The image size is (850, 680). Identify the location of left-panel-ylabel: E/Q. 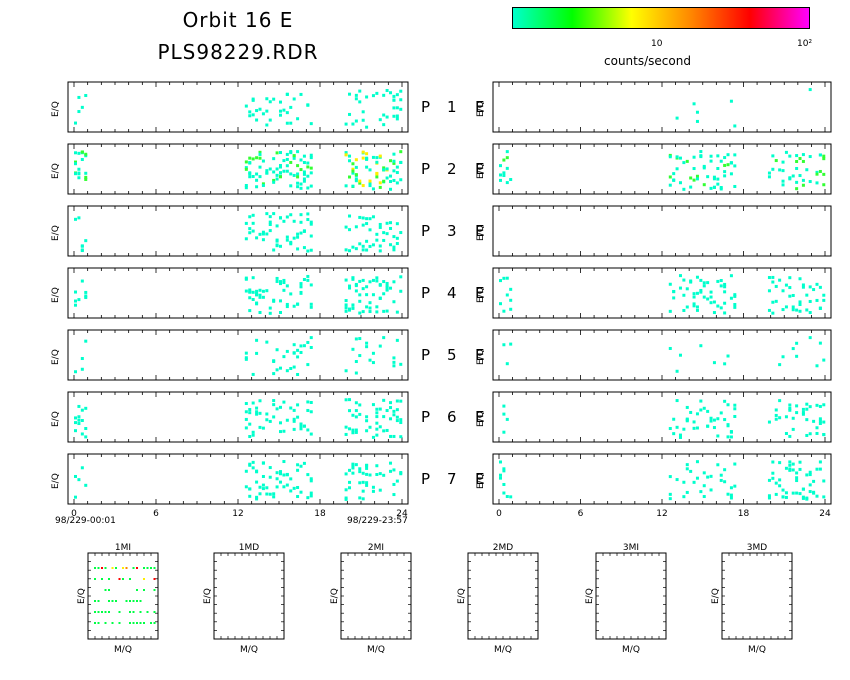
(56, 357).